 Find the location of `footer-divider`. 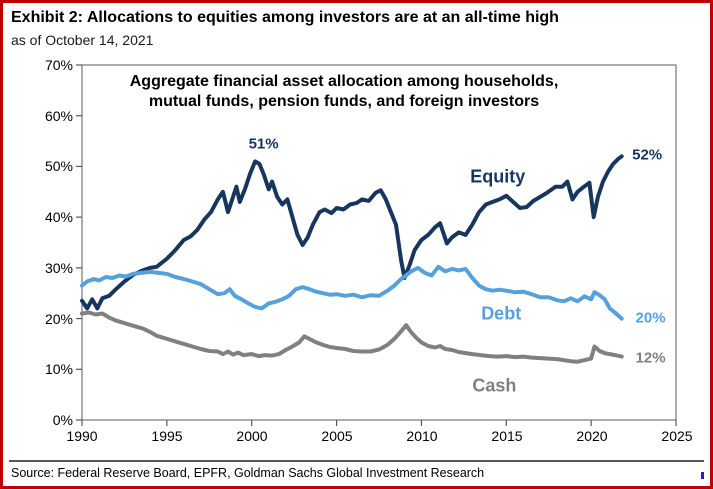

footer-divider is located at coordinates (356, 461).